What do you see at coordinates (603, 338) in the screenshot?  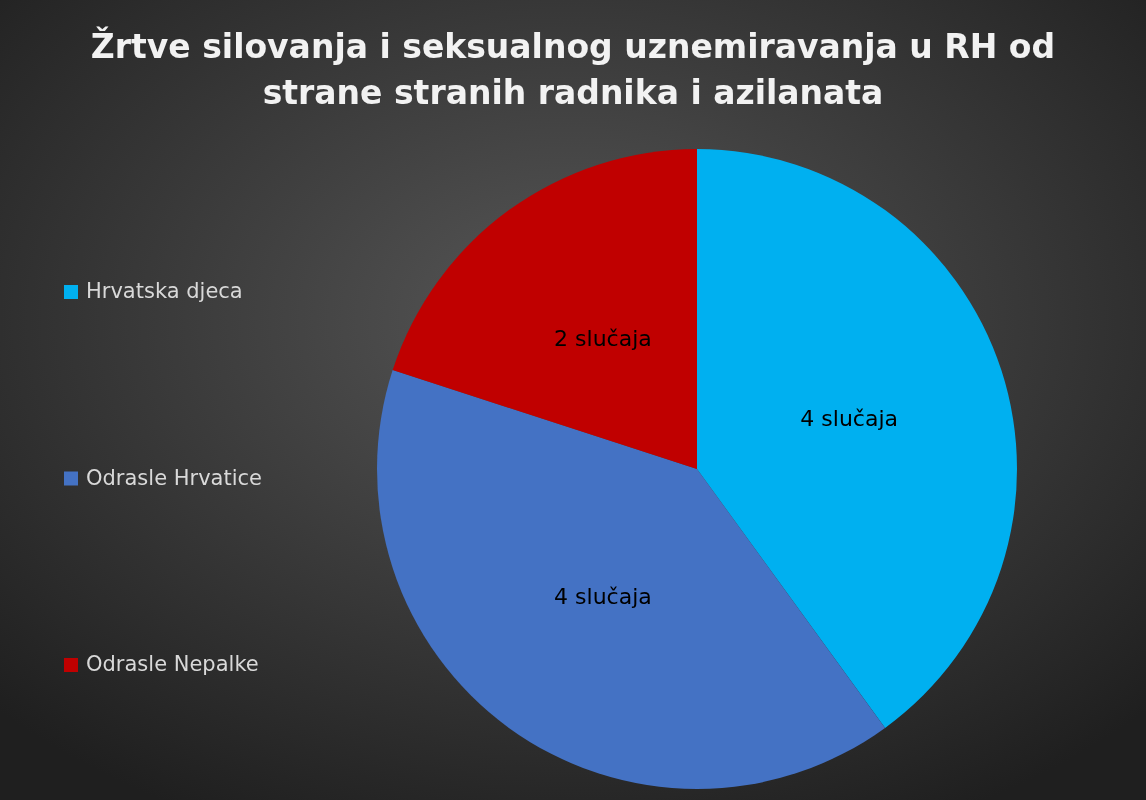 I see `data-label: 2 slučaja` at bounding box center [603, 338].